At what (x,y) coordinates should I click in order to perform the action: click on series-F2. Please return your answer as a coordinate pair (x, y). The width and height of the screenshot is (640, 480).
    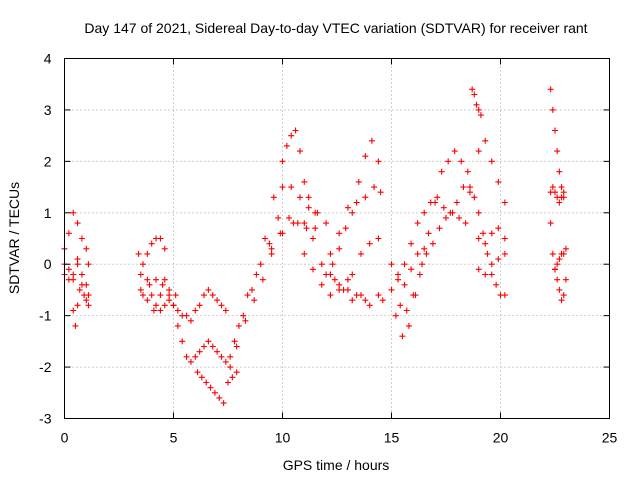
    Looking at the image, I should click on (476, 102).